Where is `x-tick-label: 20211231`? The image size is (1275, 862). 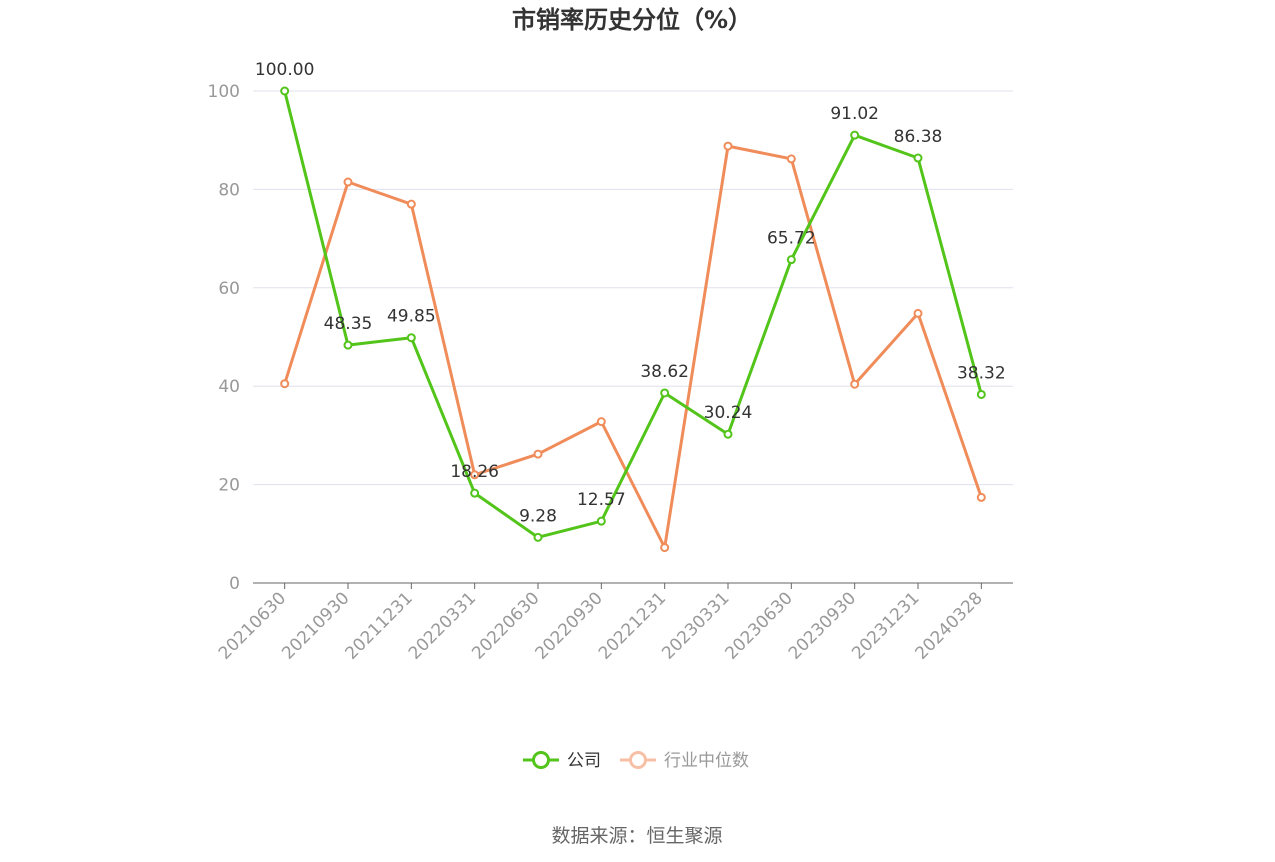 x-tick-label: 20211231 is located at coordinates (379, 625).